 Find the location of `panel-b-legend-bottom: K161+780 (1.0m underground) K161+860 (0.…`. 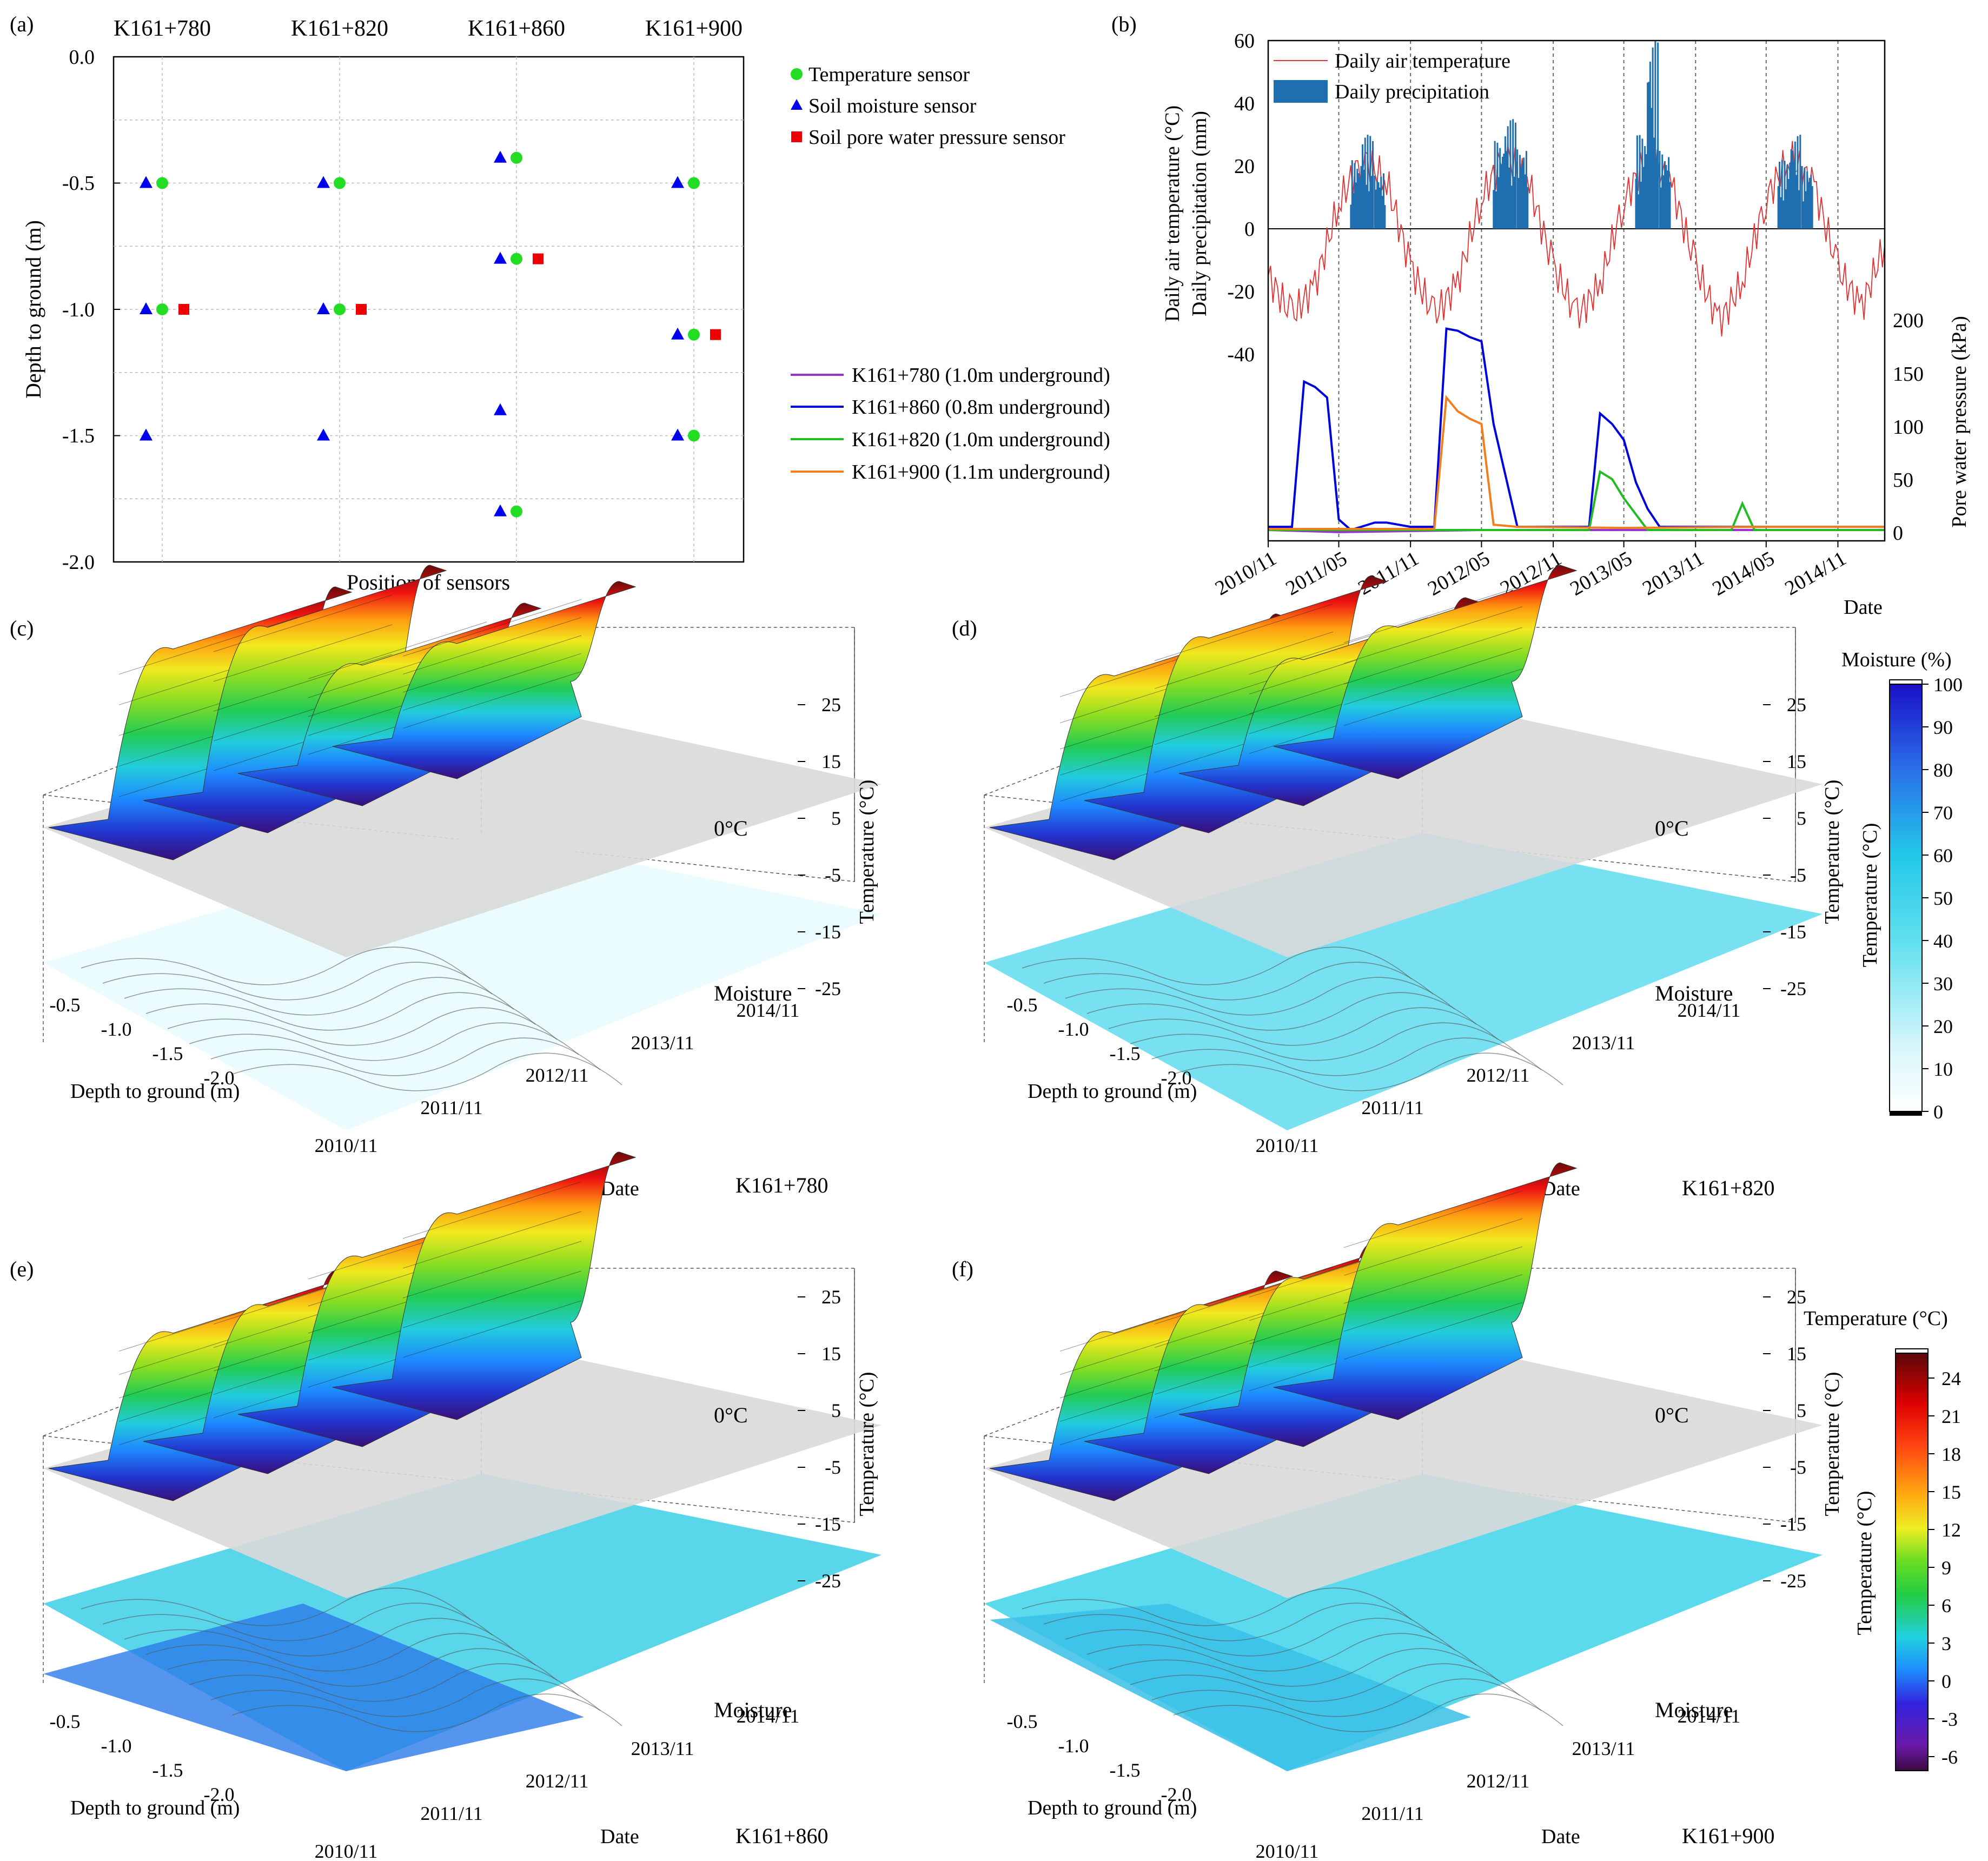

panel-b-legend-bottom: K161+780 (1.0m underground) K161+860 (0.… is located at coordinates (950, 424).